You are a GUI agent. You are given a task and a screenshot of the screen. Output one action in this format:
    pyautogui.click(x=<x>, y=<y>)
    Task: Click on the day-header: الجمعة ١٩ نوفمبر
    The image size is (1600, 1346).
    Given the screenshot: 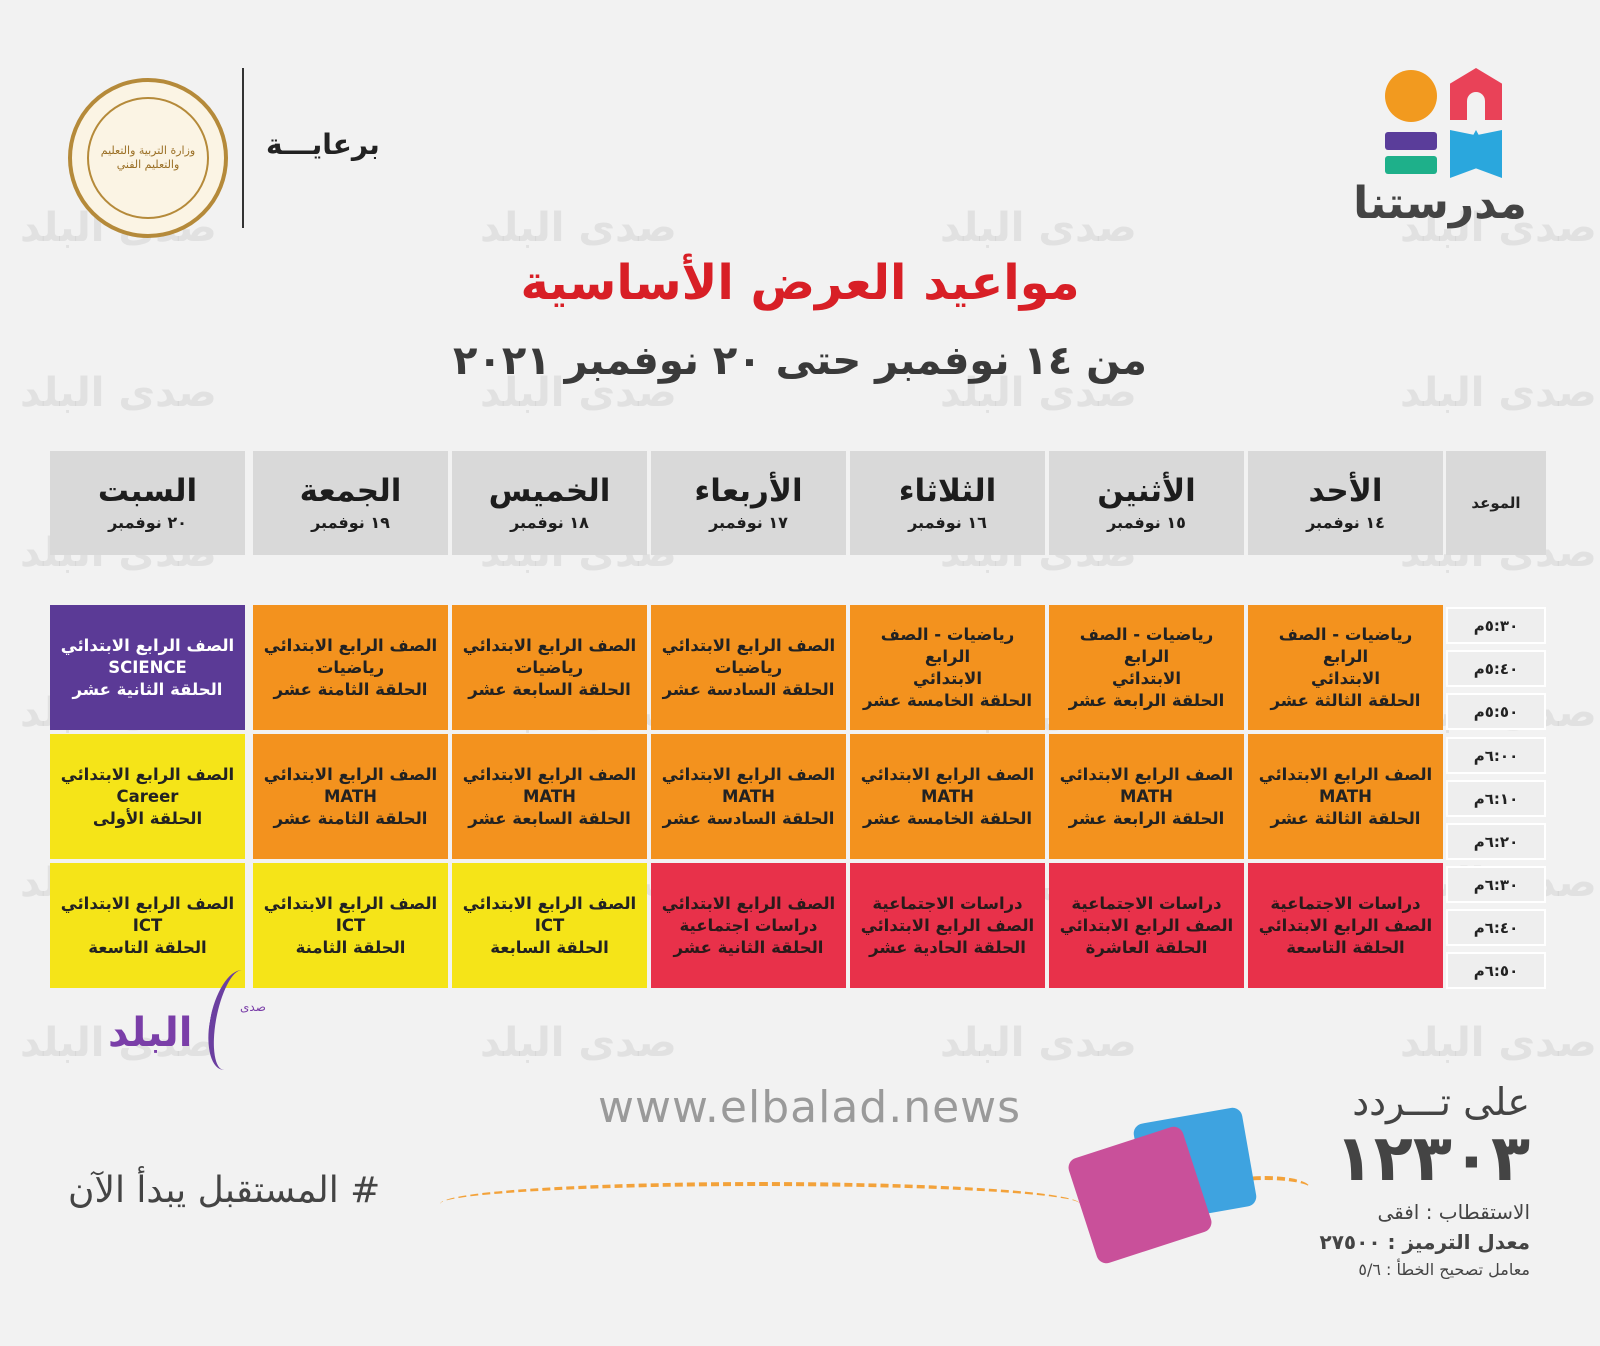 What is the action you would take?
    pyautogui.click(x=350, y=503)
    